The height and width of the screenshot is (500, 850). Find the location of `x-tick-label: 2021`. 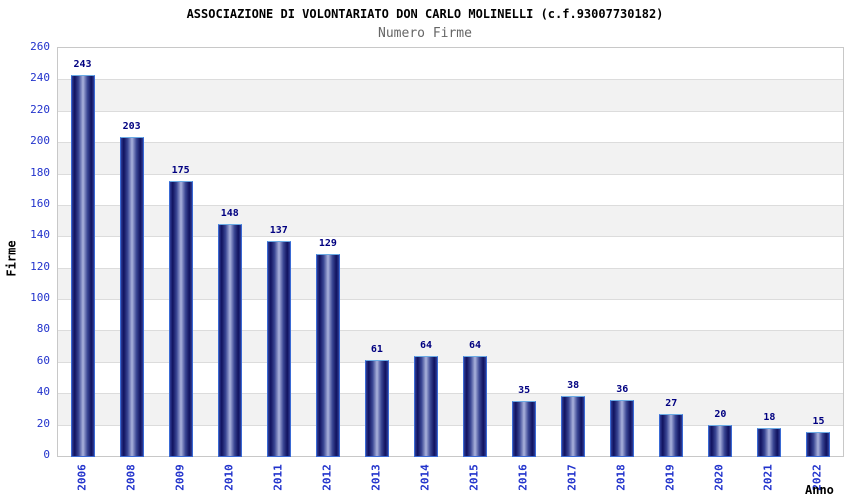

x-tick-label: 2021 is located at coordinates (768, 477).